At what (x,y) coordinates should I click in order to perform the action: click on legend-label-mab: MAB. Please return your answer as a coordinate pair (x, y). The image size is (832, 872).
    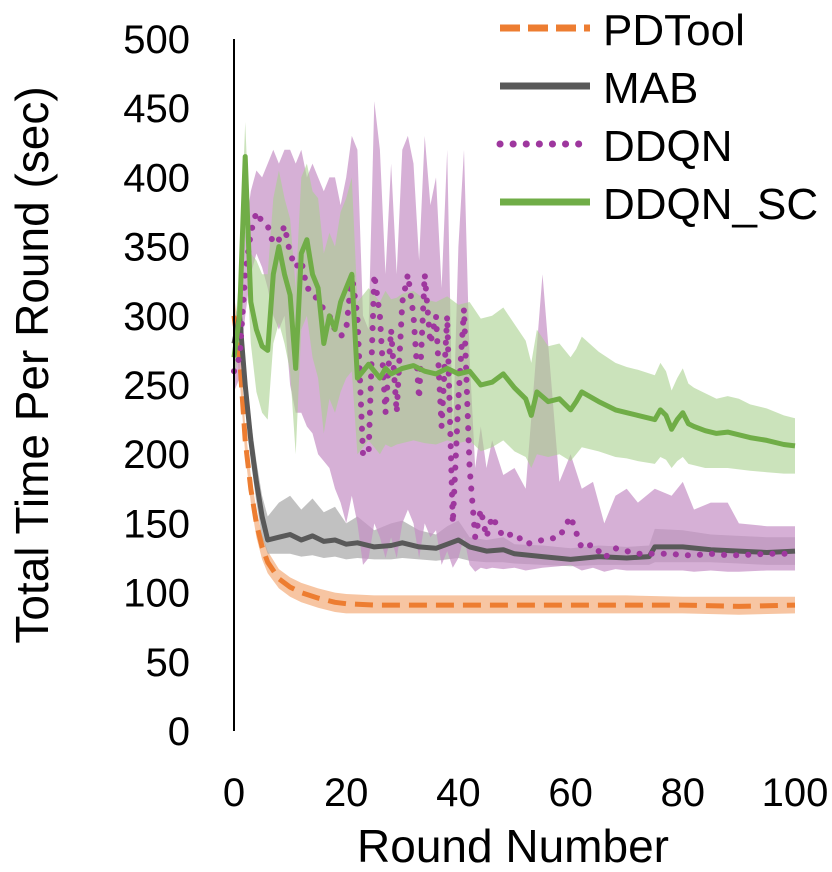
    Looking at the image, I should click on (650, 88).